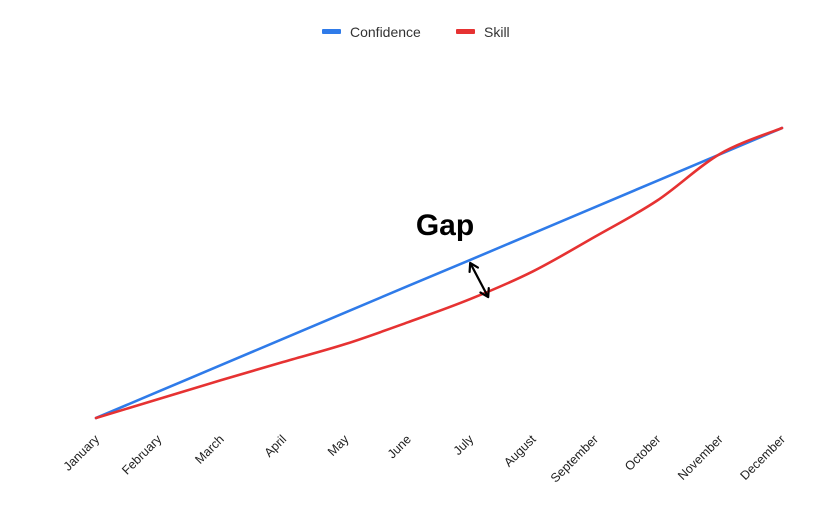 The image size is (839, 517). What do you see at coordinates (484, 293) in the screenshot?
I see `gap-arrow-head-bottom` at bounding box center [484, 293].